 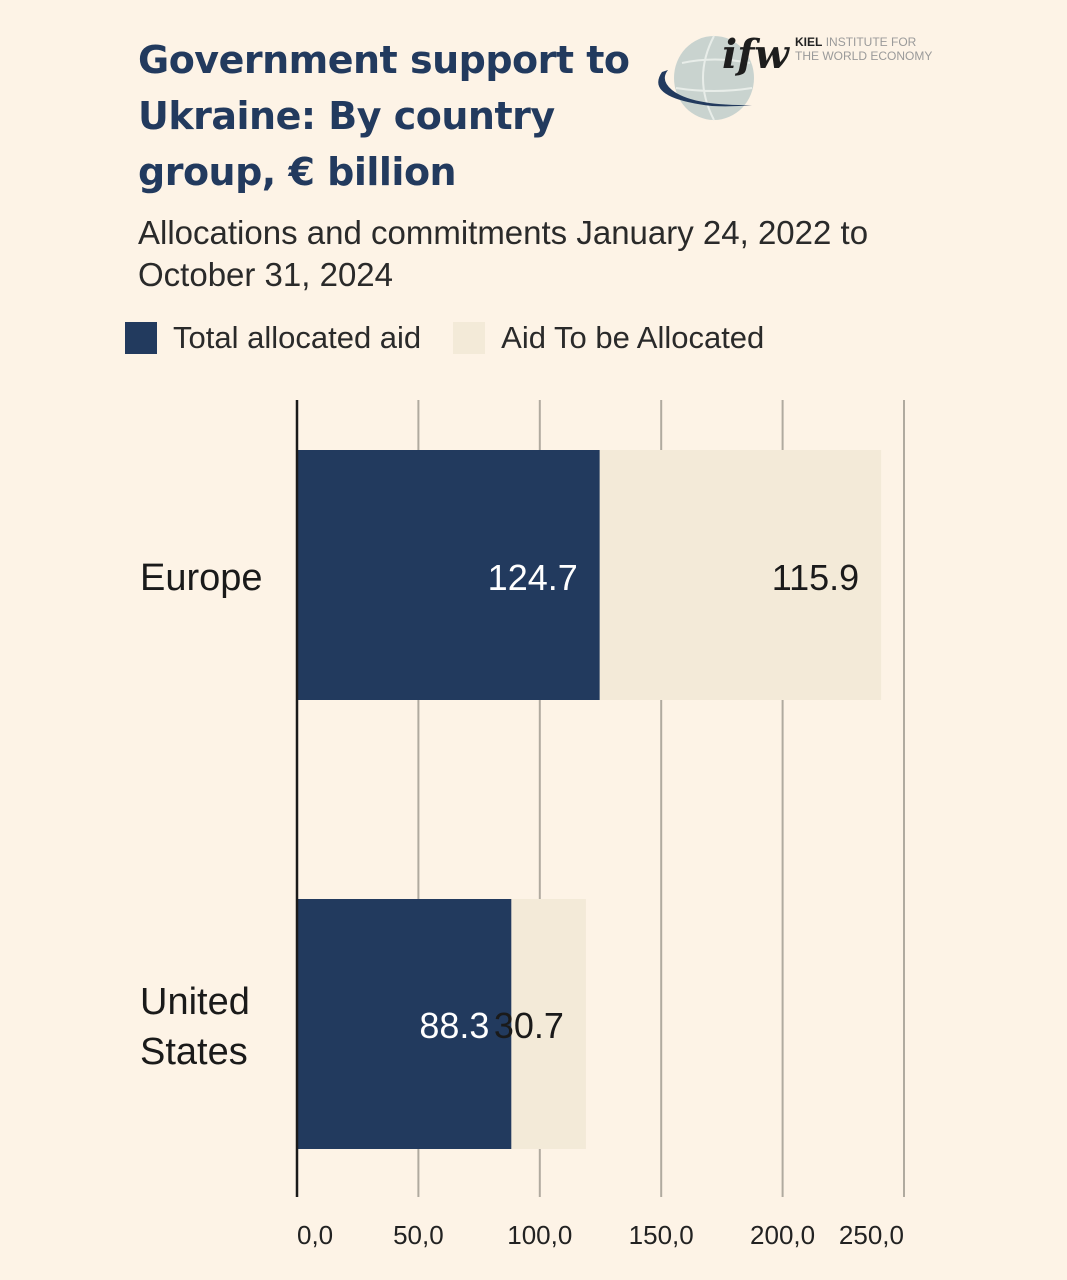 What do you see at coordinates (454, 1025) in the screenshot?
I see `data-label: 88.3` at bounding box center [454, 1025].